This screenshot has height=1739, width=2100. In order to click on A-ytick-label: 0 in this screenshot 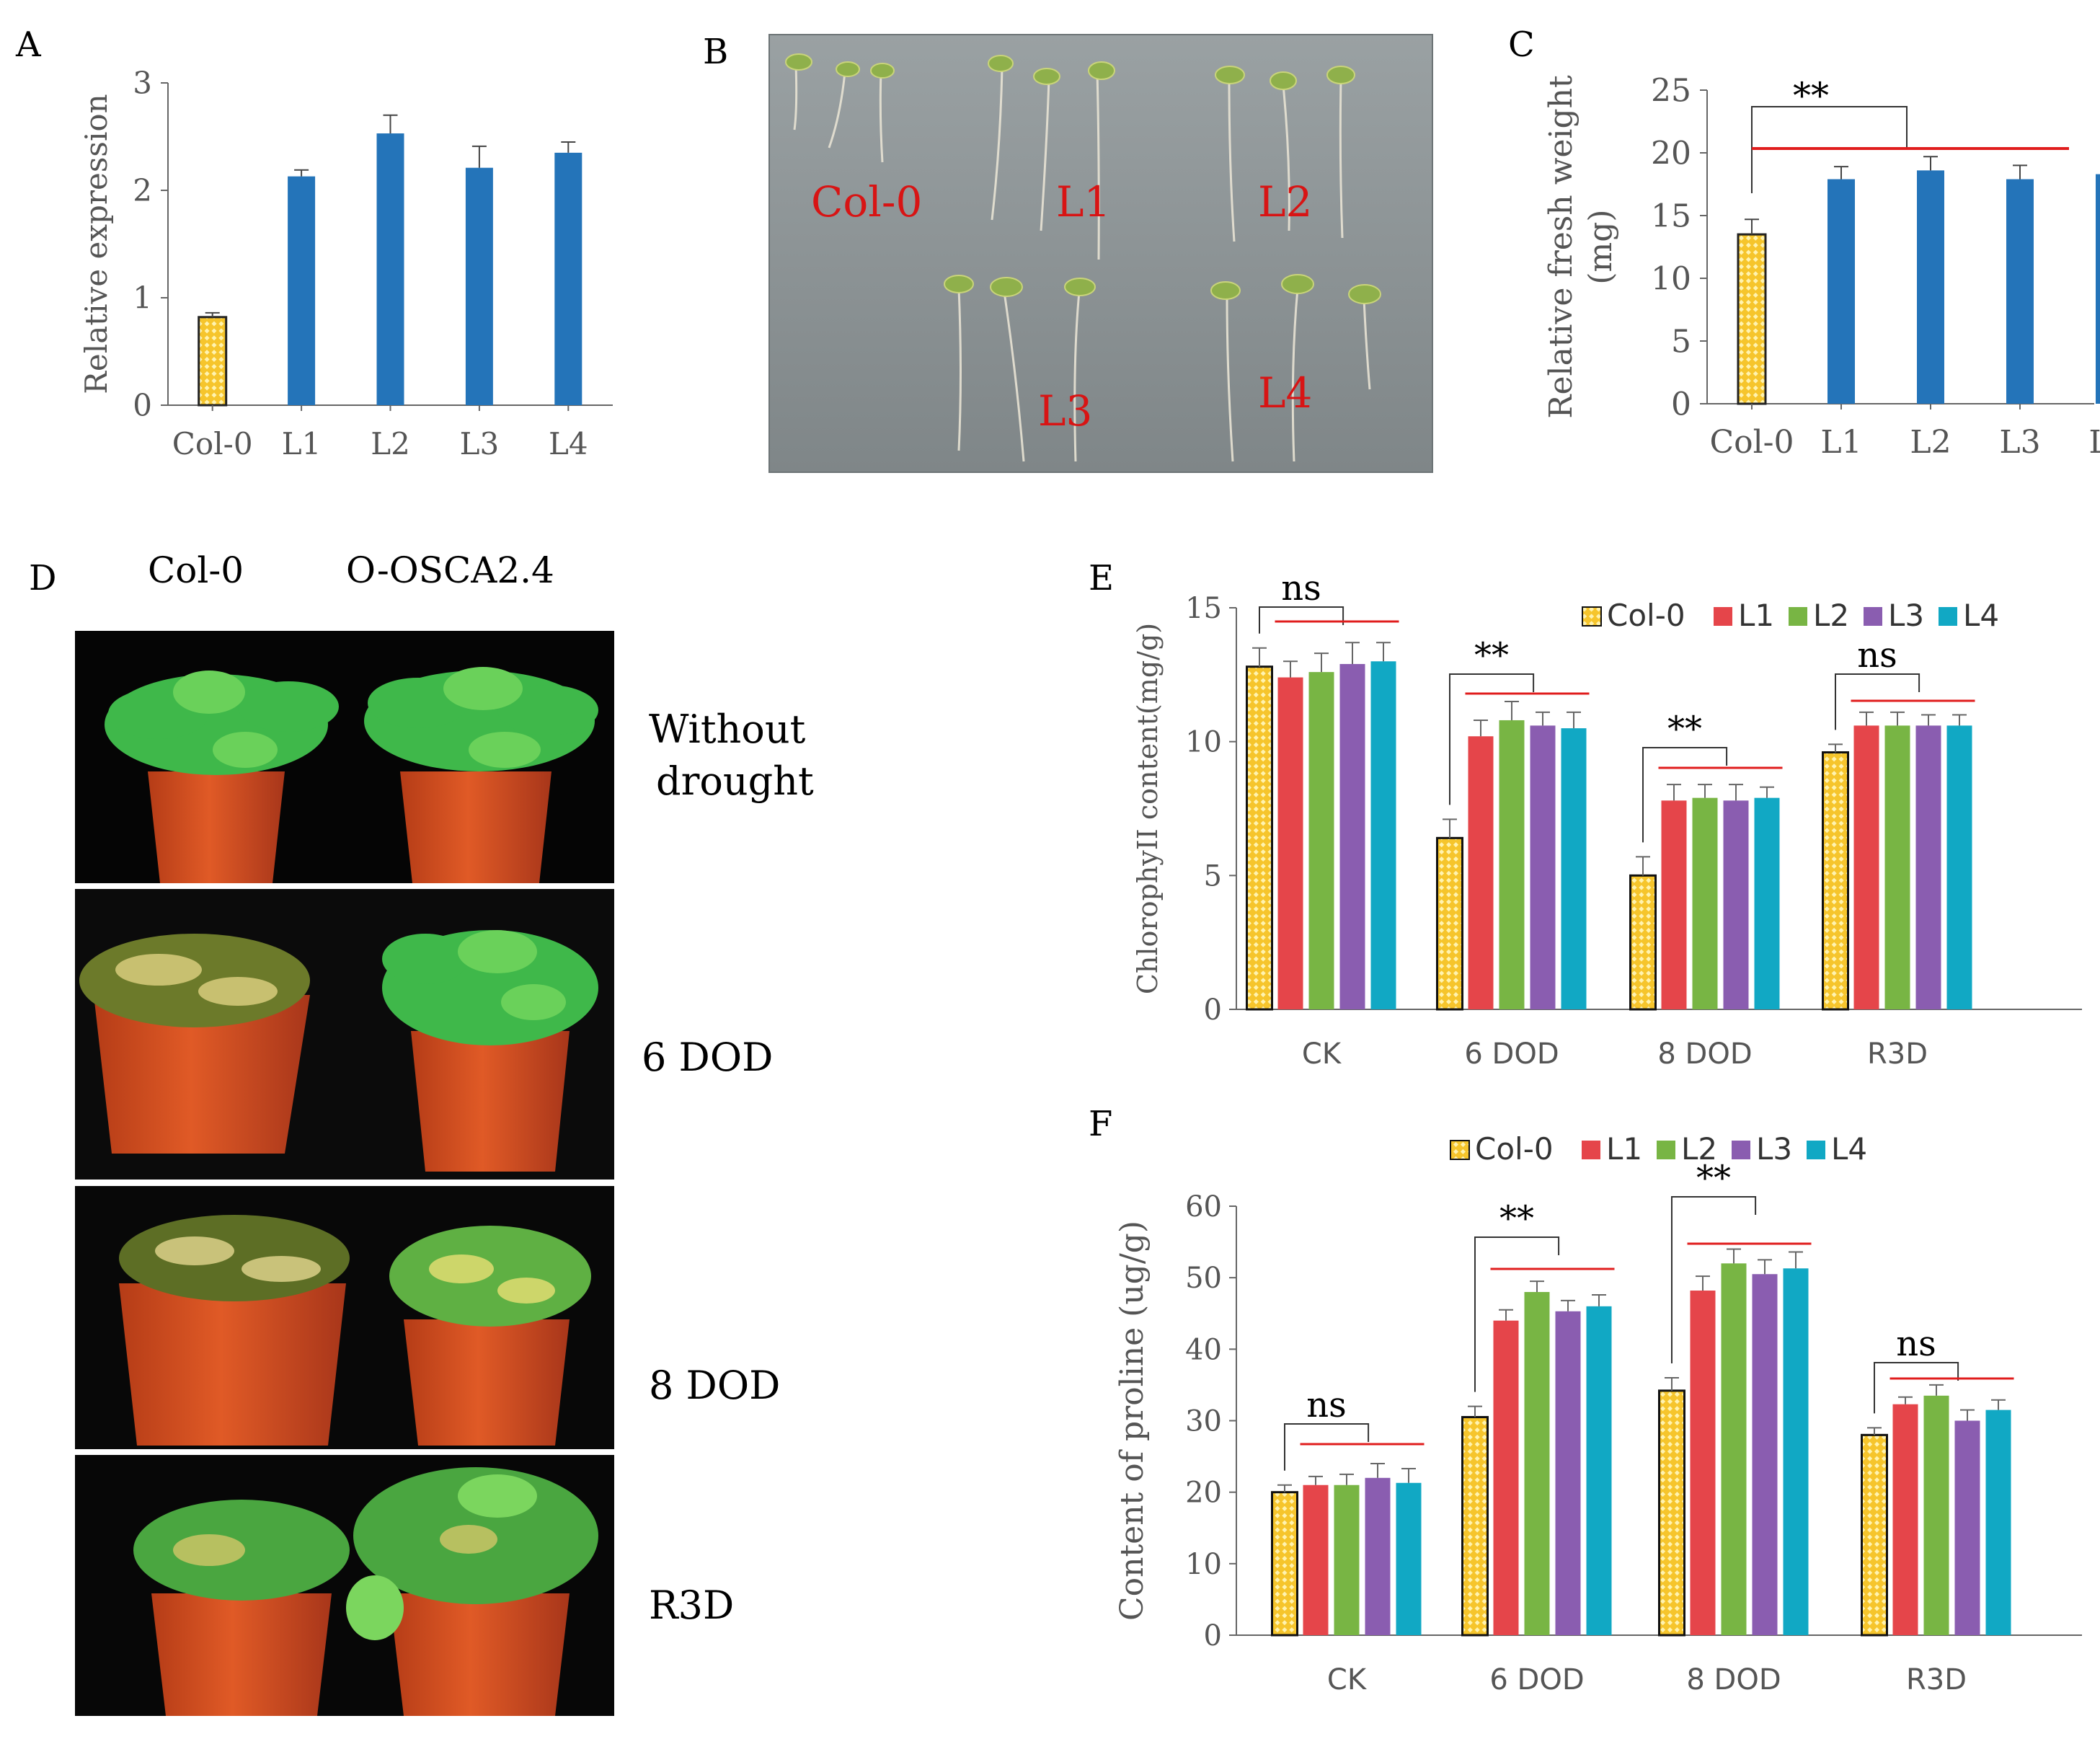, I will do `click(142, 405)`.